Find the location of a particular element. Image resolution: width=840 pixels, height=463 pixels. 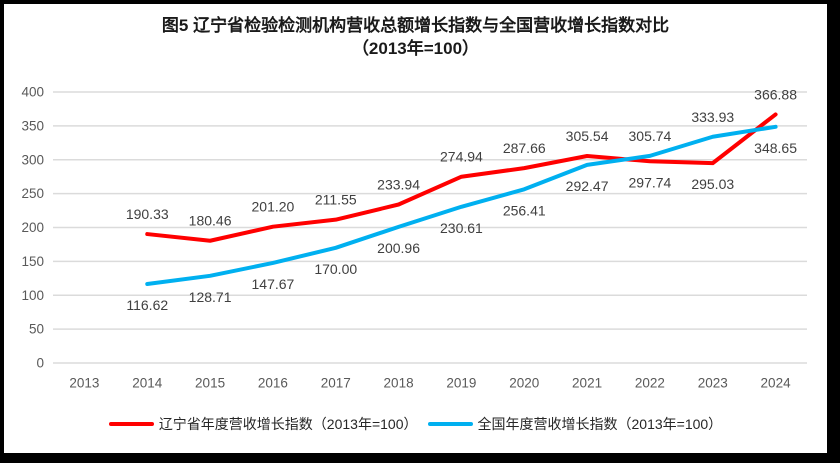

data-label: 256.41 is located at coordinates (524, 210).